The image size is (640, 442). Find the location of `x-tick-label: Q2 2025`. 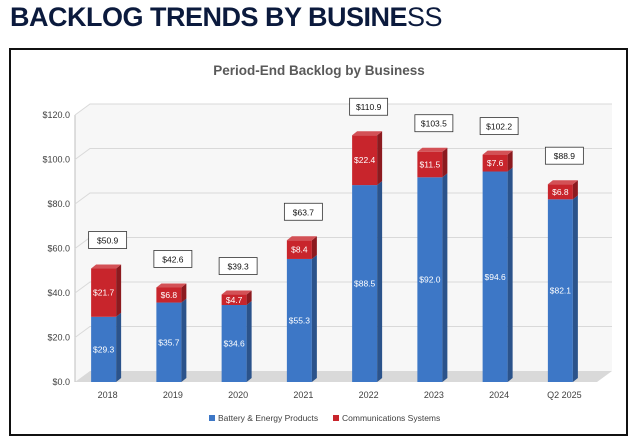

x-tick-label: Q2 2025 is located at coordinates (564, 395).